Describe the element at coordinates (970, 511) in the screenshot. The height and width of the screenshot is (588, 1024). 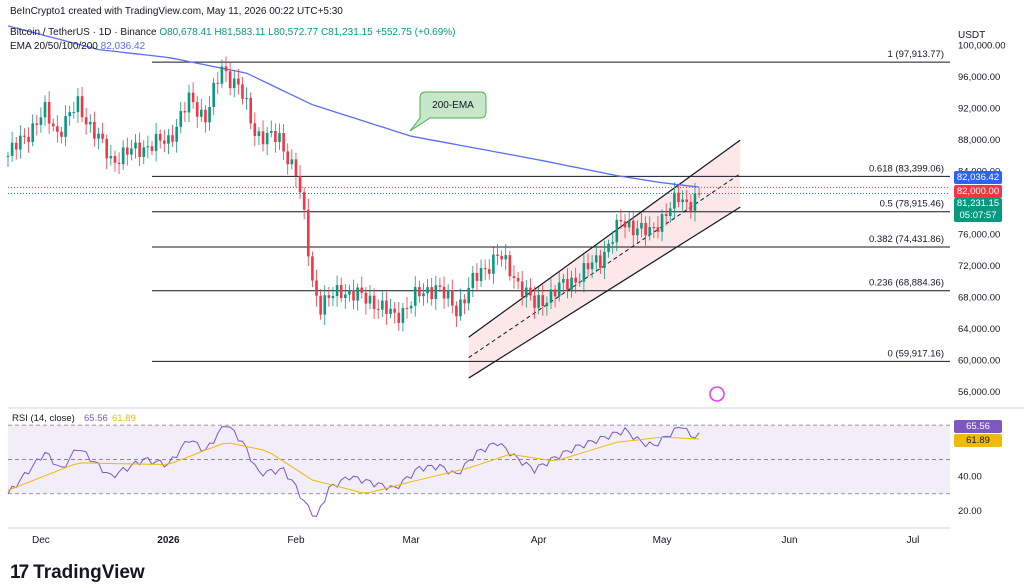
I see `rsi-tick-label: 20.00` at that location.